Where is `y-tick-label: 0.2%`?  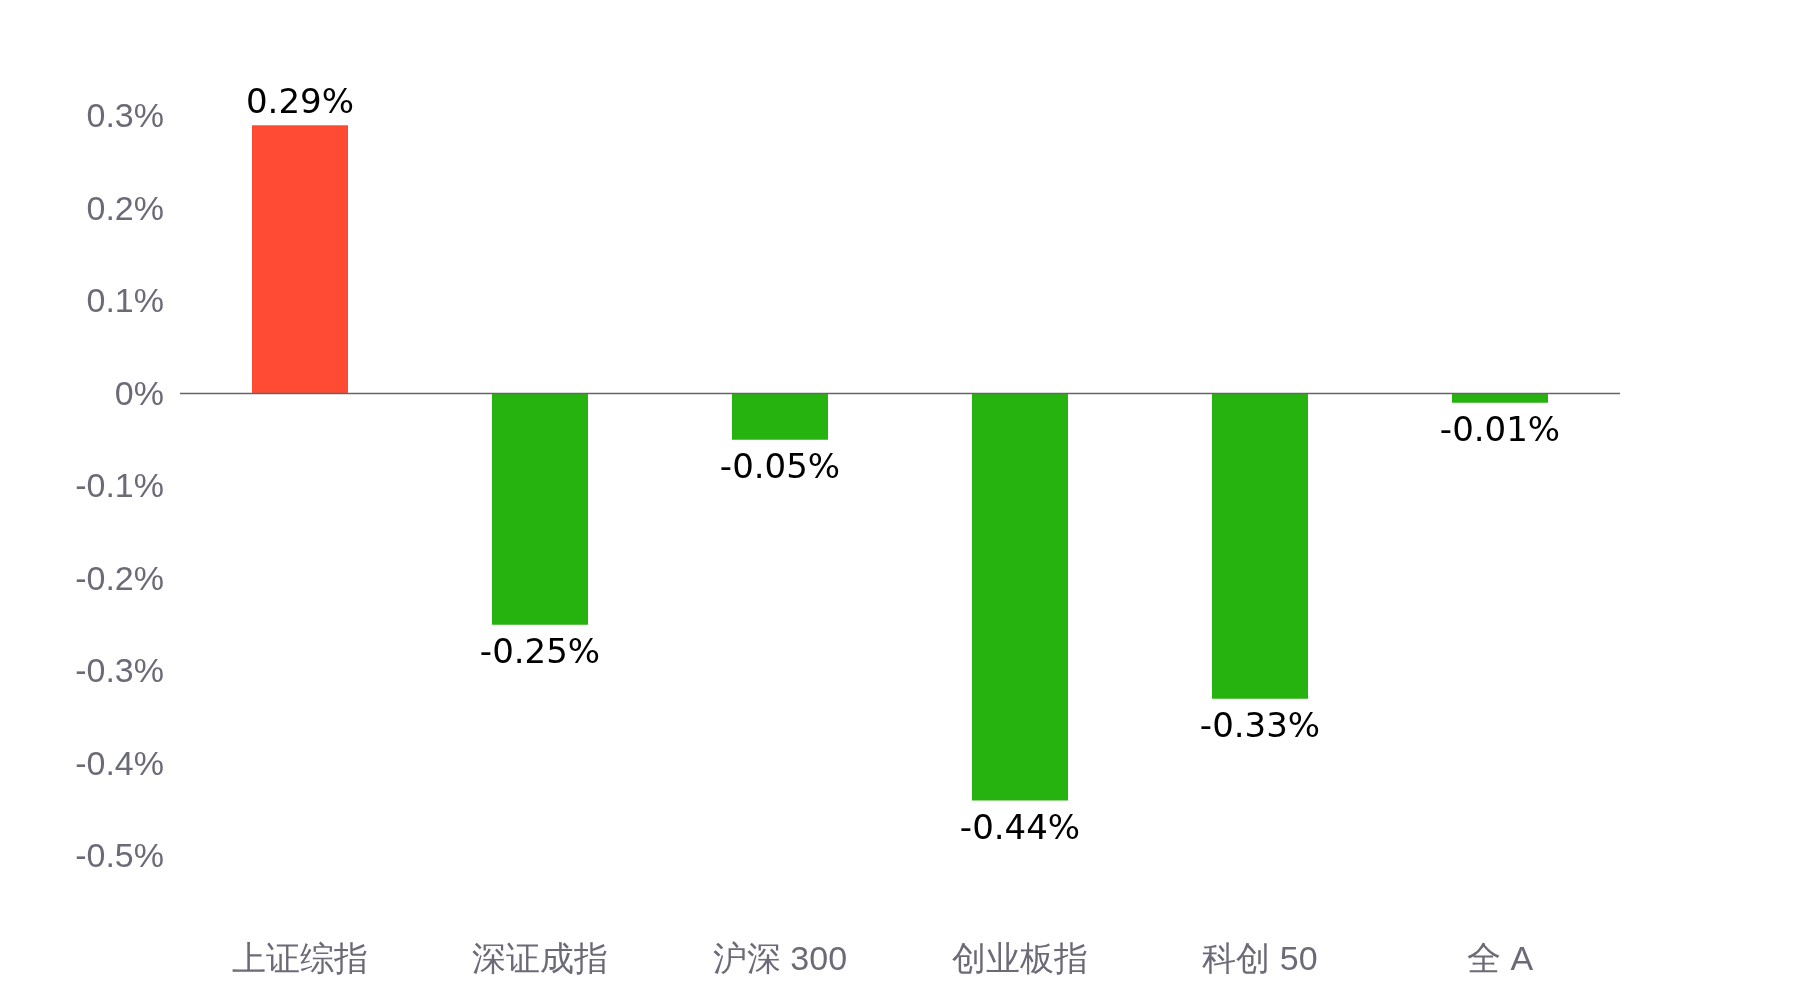 y-tick-label: 0.2% is located at coordinates (125, 207).